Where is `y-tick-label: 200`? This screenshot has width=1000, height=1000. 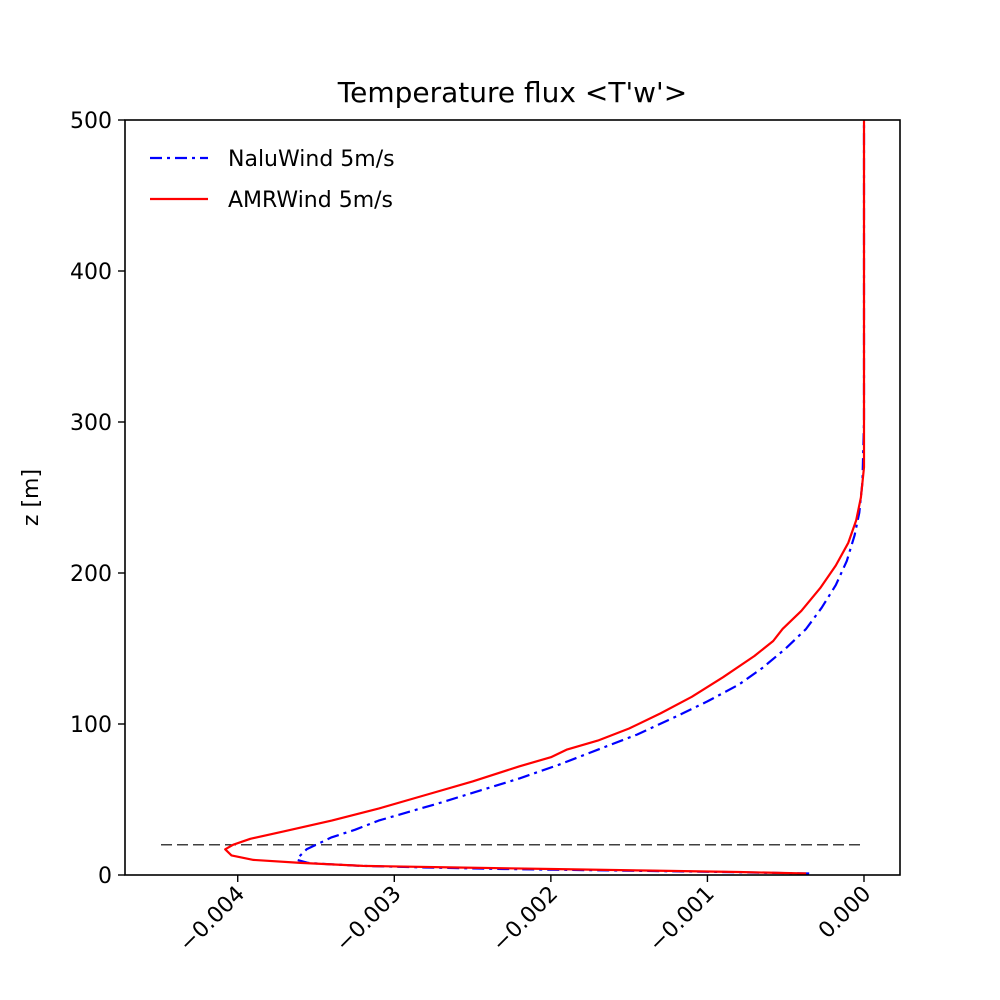 y-tick-label: 200 is located at coordinates (91, 574).